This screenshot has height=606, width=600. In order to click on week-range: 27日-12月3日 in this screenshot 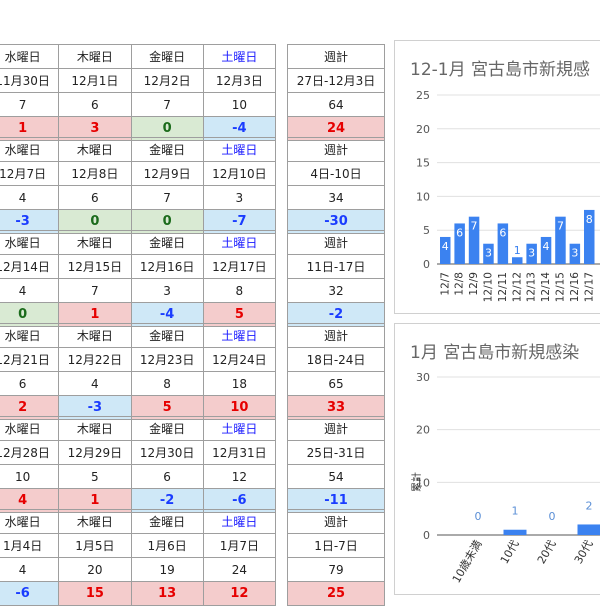, I will do `click(336, 81)`.